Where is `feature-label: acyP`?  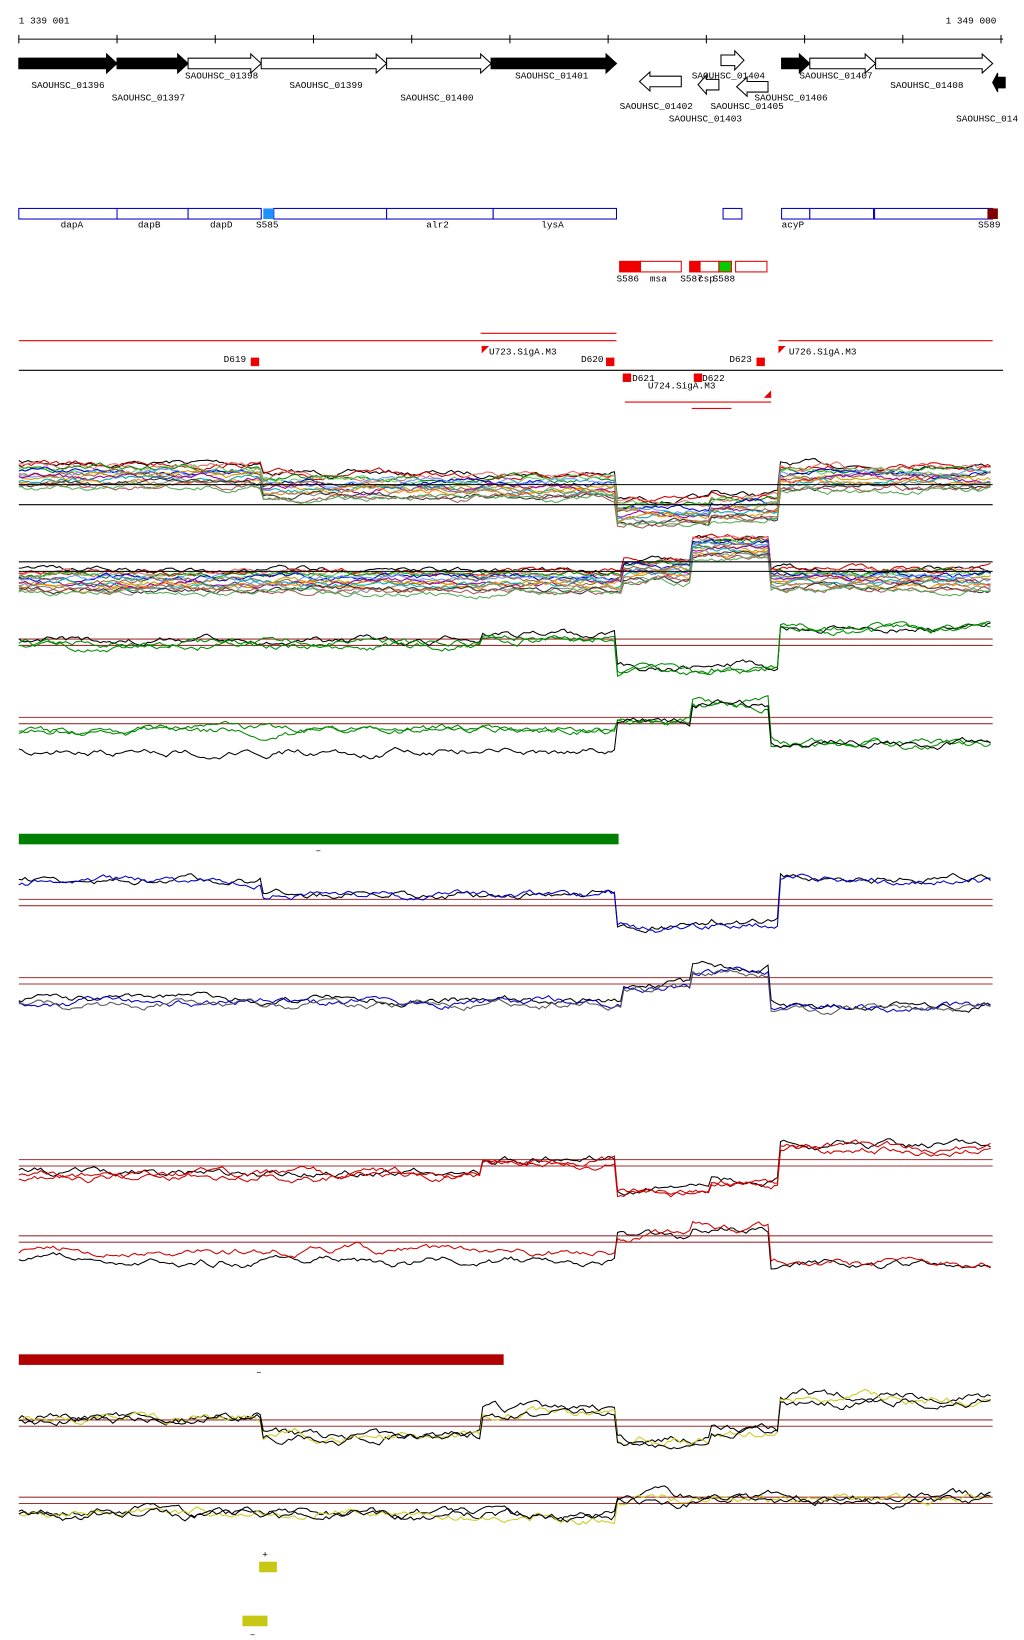 feature-label: acyP is located at coordinates (793, 224).